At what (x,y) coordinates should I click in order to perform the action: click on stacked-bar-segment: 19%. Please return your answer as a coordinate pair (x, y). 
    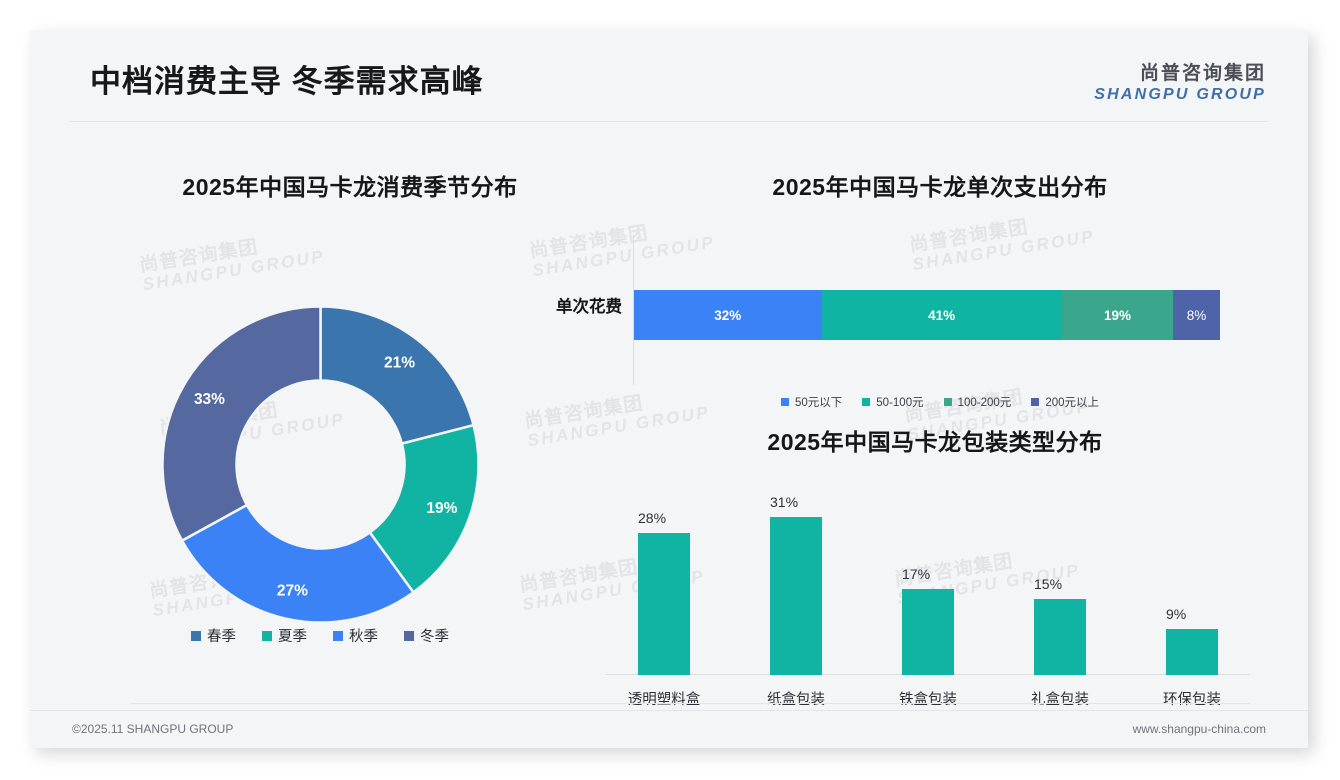
    Looking at the image, I should click on (1117, 315).